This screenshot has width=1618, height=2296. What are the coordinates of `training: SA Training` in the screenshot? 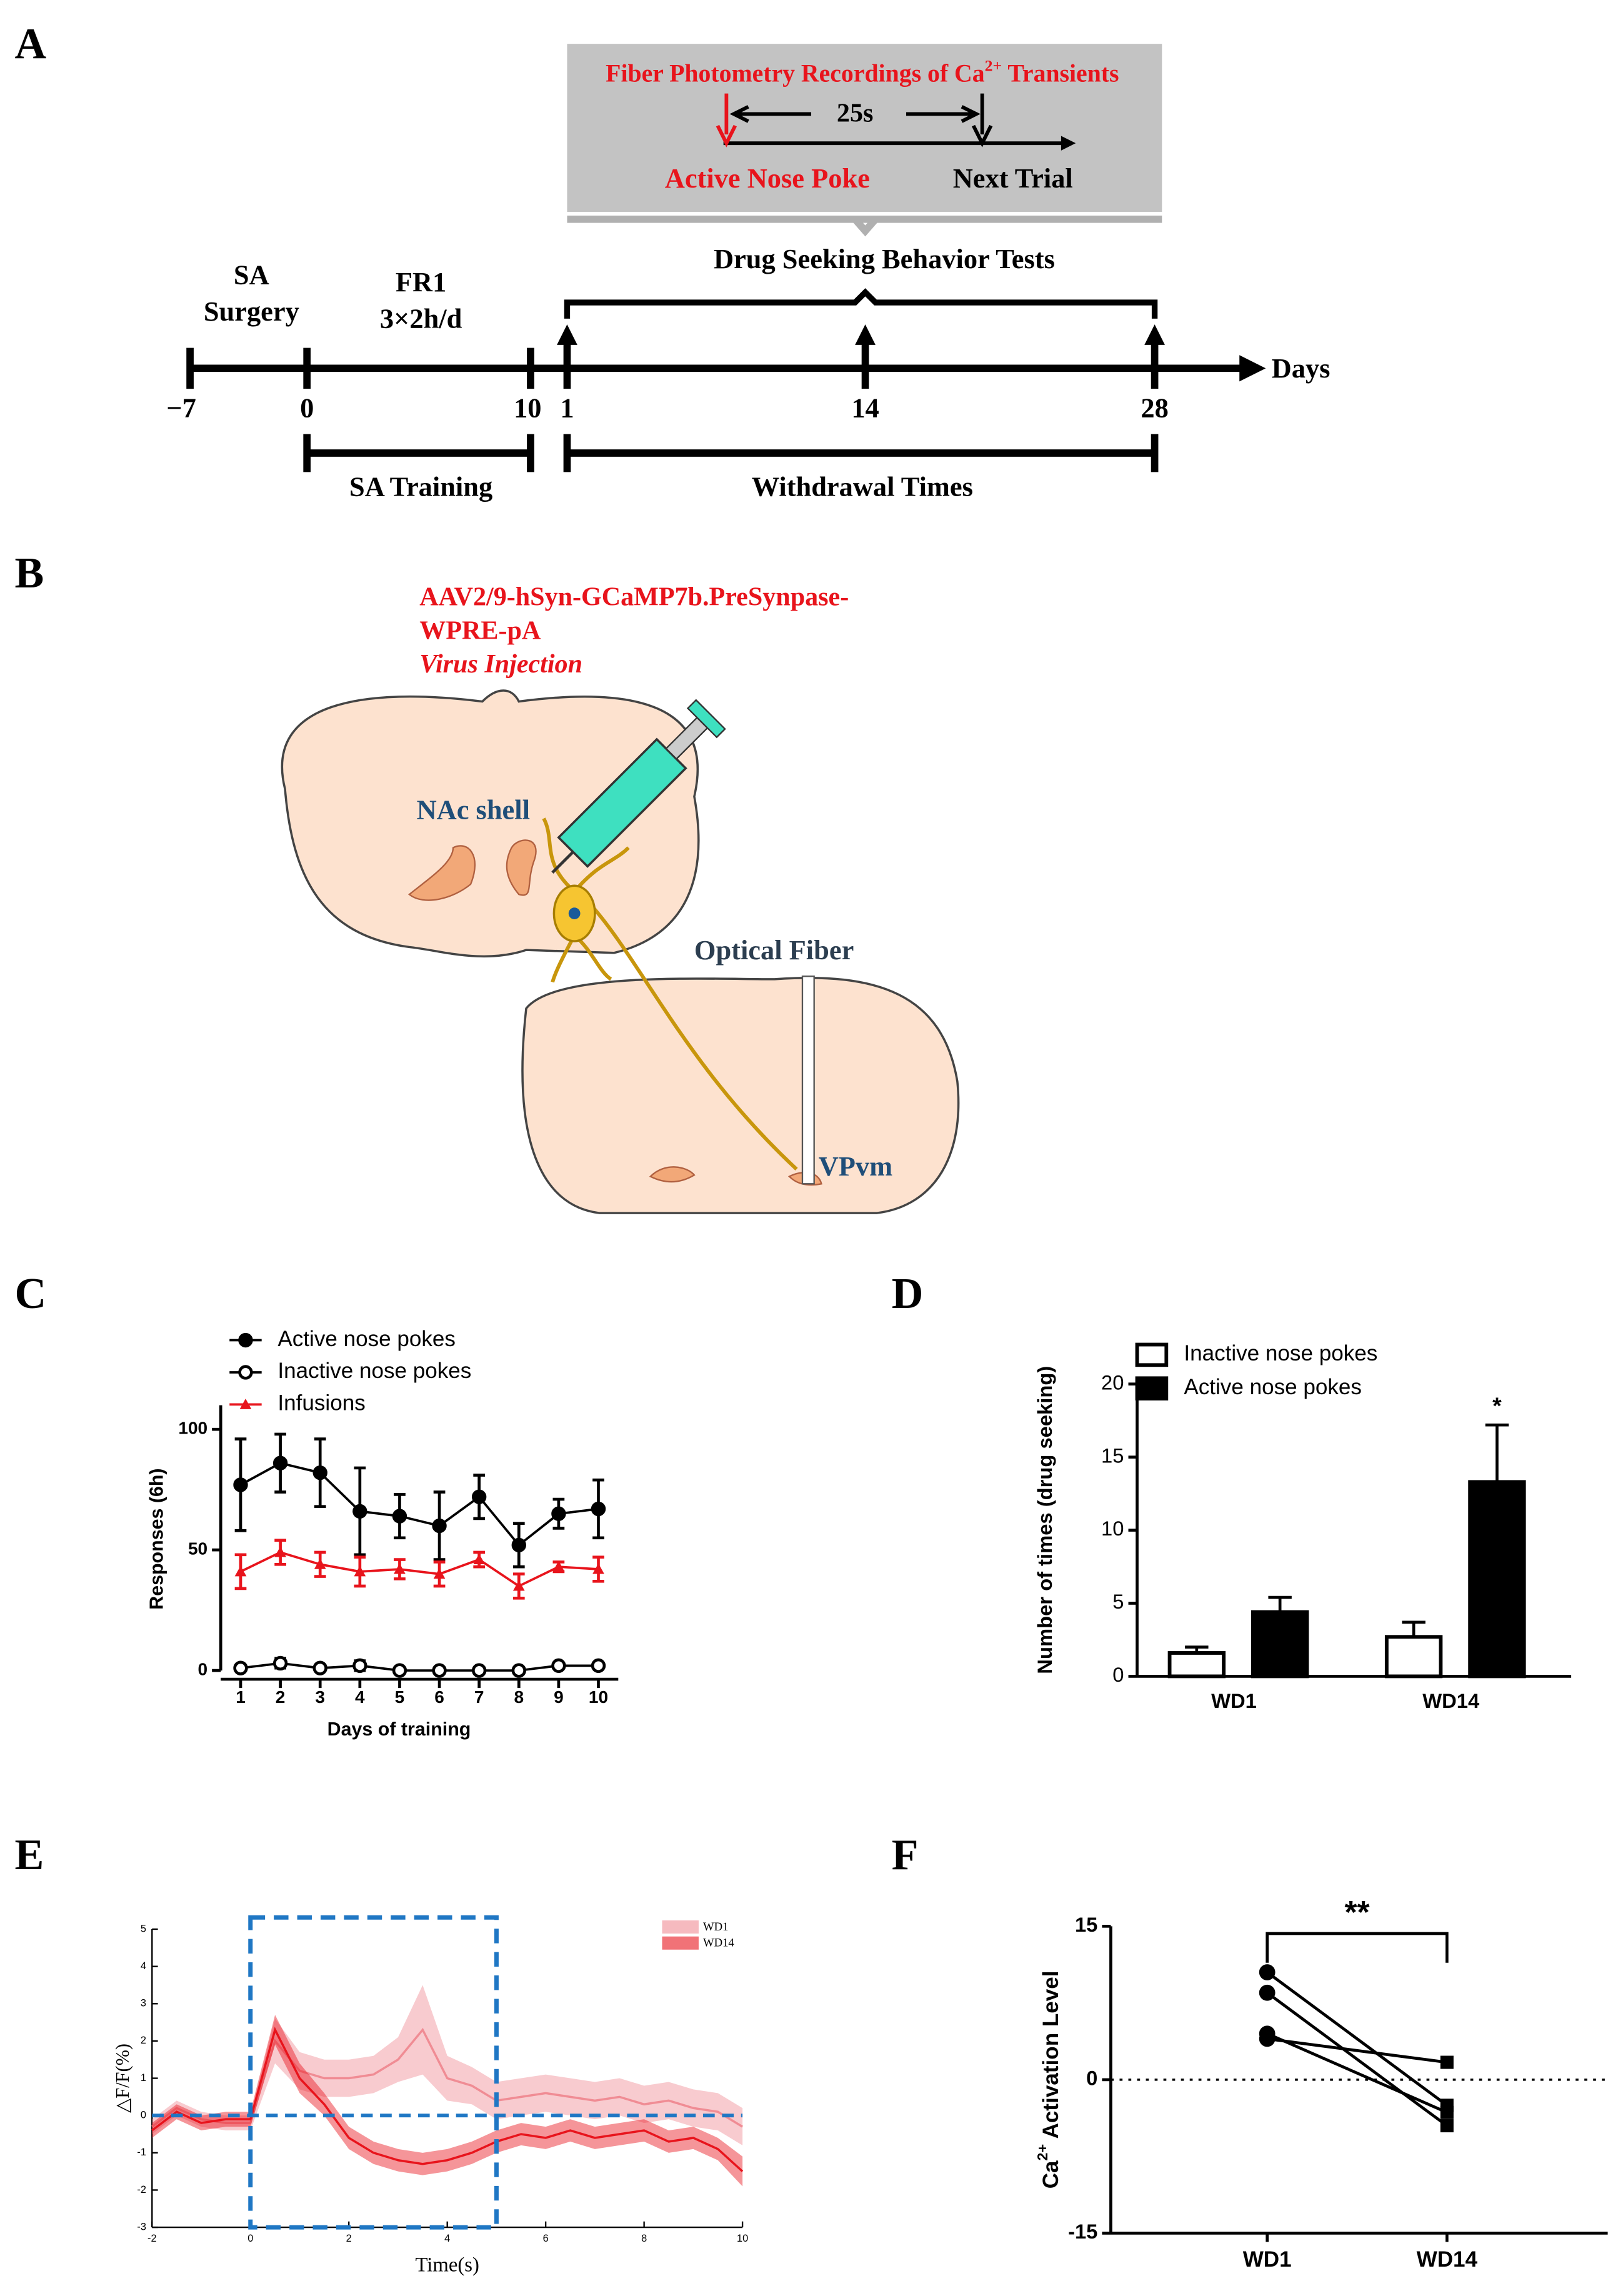 It's located at (420, 486).